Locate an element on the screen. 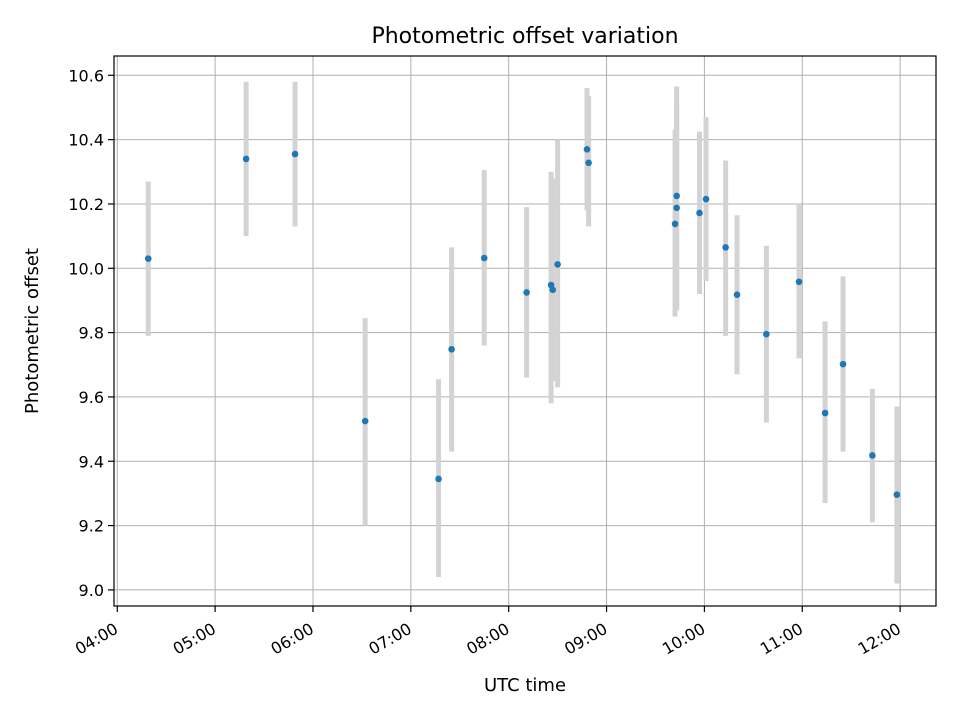 This screenshot has width=960, height=720. chart-title: Photometric offset variation is located at coordinates (524, 36).